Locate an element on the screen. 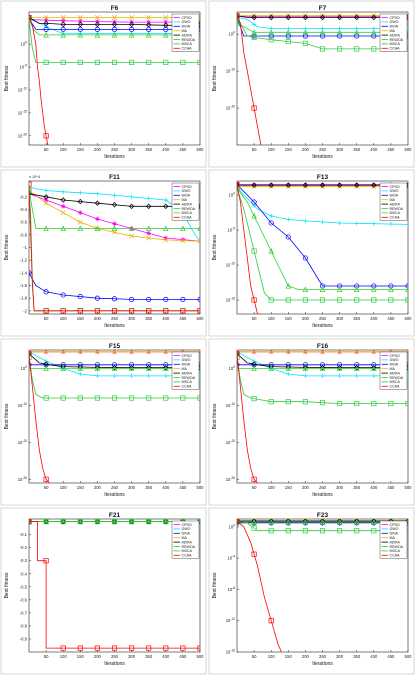  legend-box is located at coordinates (185, 201).